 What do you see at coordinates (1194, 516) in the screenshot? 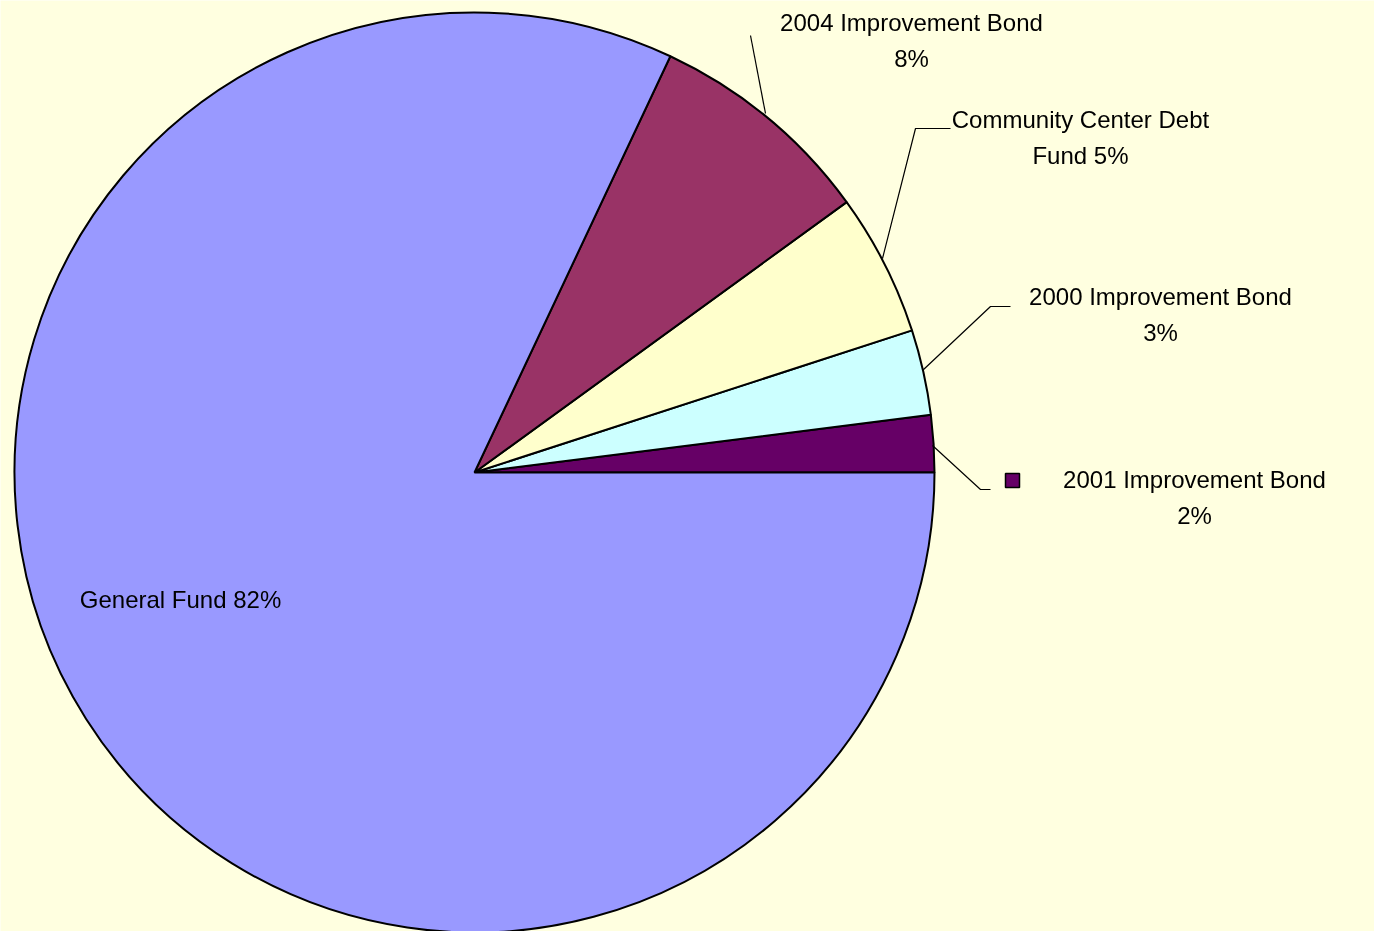
I see `data-label: 2%` at bounding box center [1194, 516].